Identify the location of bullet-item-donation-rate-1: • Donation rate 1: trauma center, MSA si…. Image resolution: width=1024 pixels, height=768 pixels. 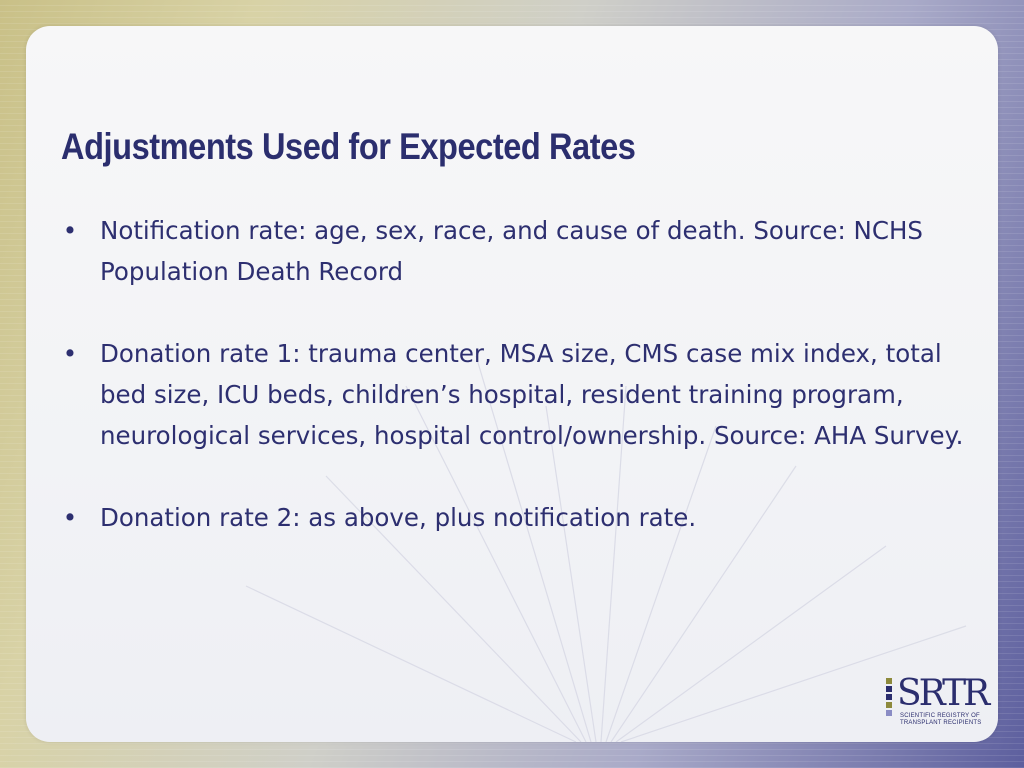
(515, 394).